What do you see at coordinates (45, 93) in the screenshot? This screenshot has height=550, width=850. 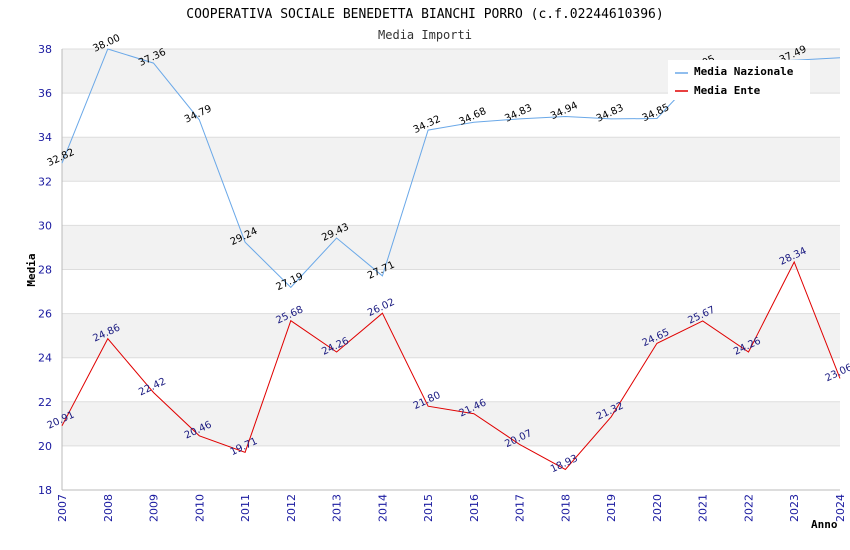 I see `y-tick-label: 36` at bounding box center [45, 93].